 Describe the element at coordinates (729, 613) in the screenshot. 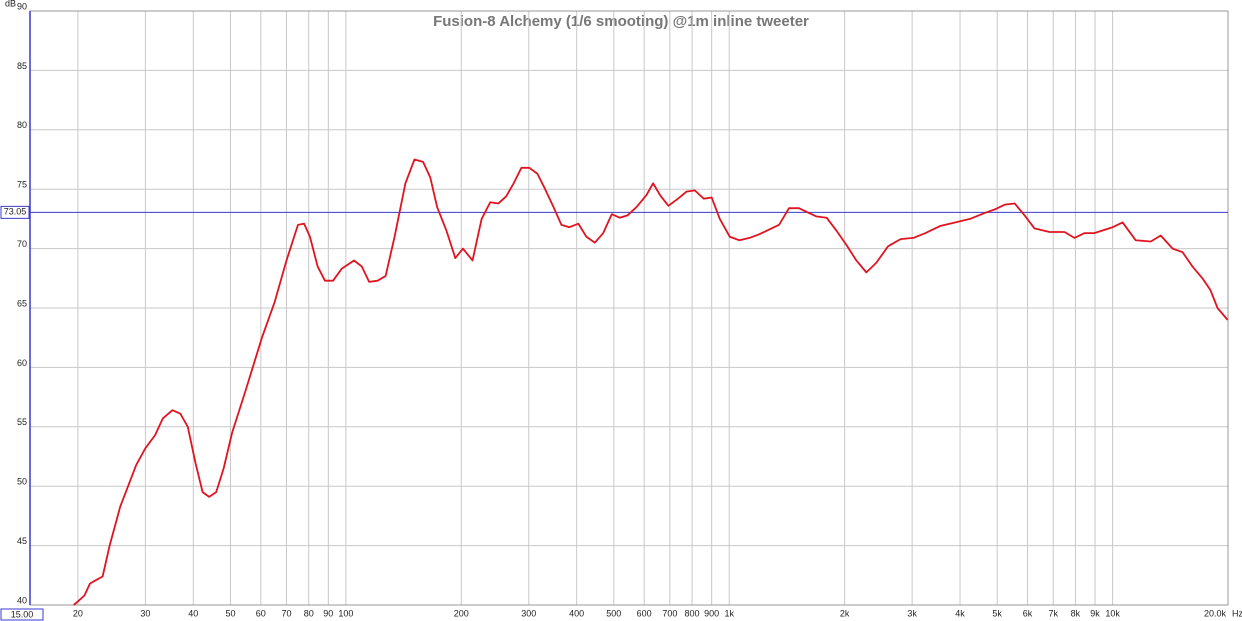

I see `x-tick-label: 1k` at that location.